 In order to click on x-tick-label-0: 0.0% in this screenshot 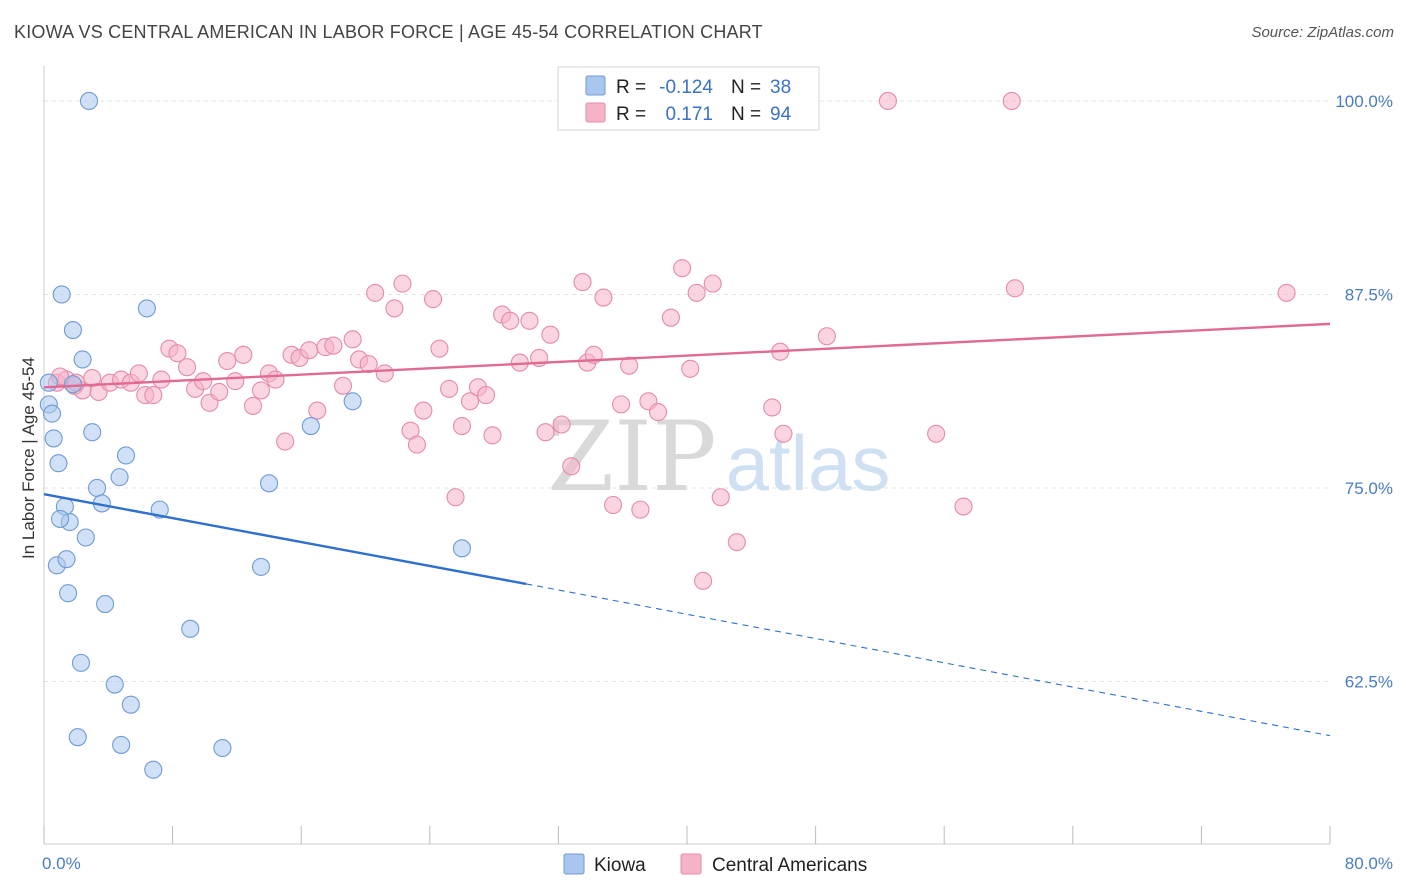, I will do `click(61, 863)`.